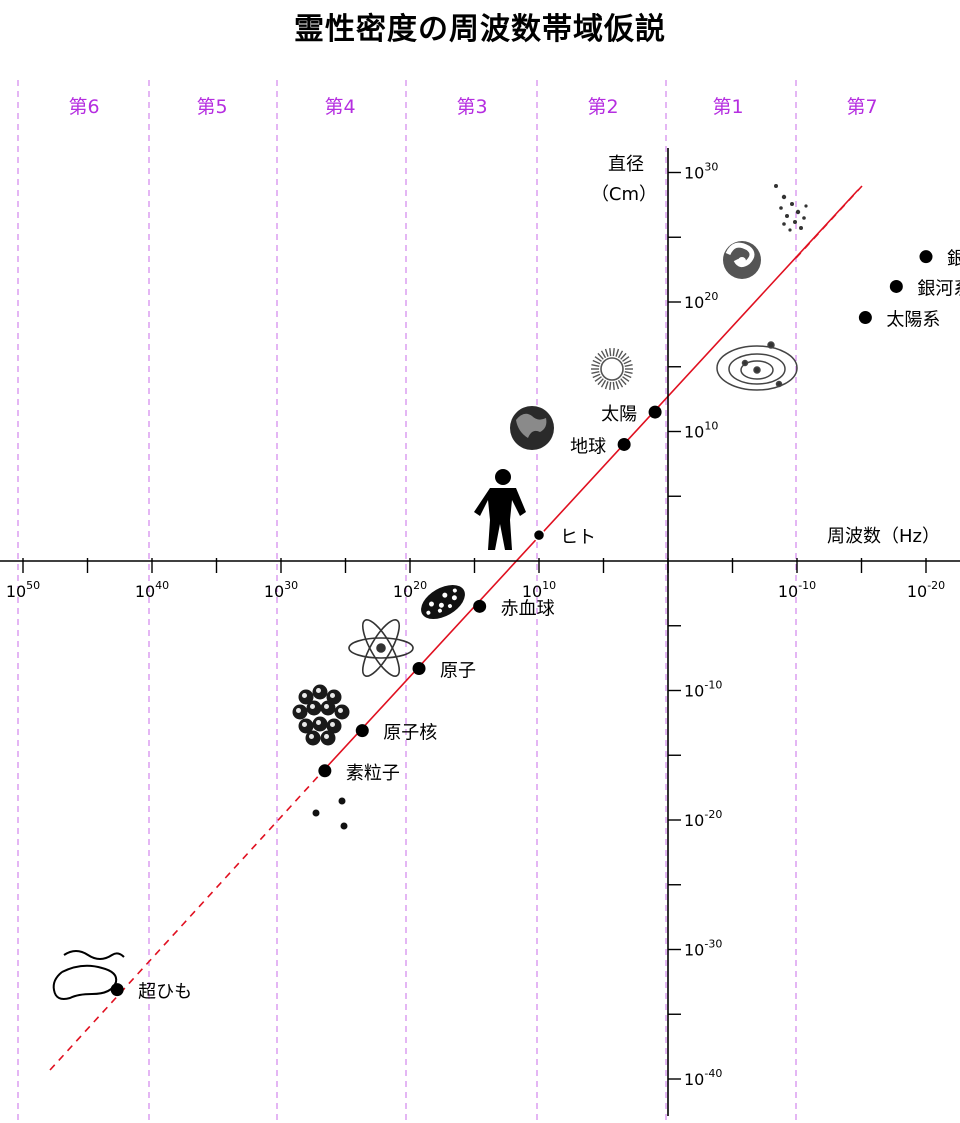 This screenshot has width=960, height=1123. Describe the element at coordinates (727, 107) in the screenshot. I see `zone-label: 第1` at that location.